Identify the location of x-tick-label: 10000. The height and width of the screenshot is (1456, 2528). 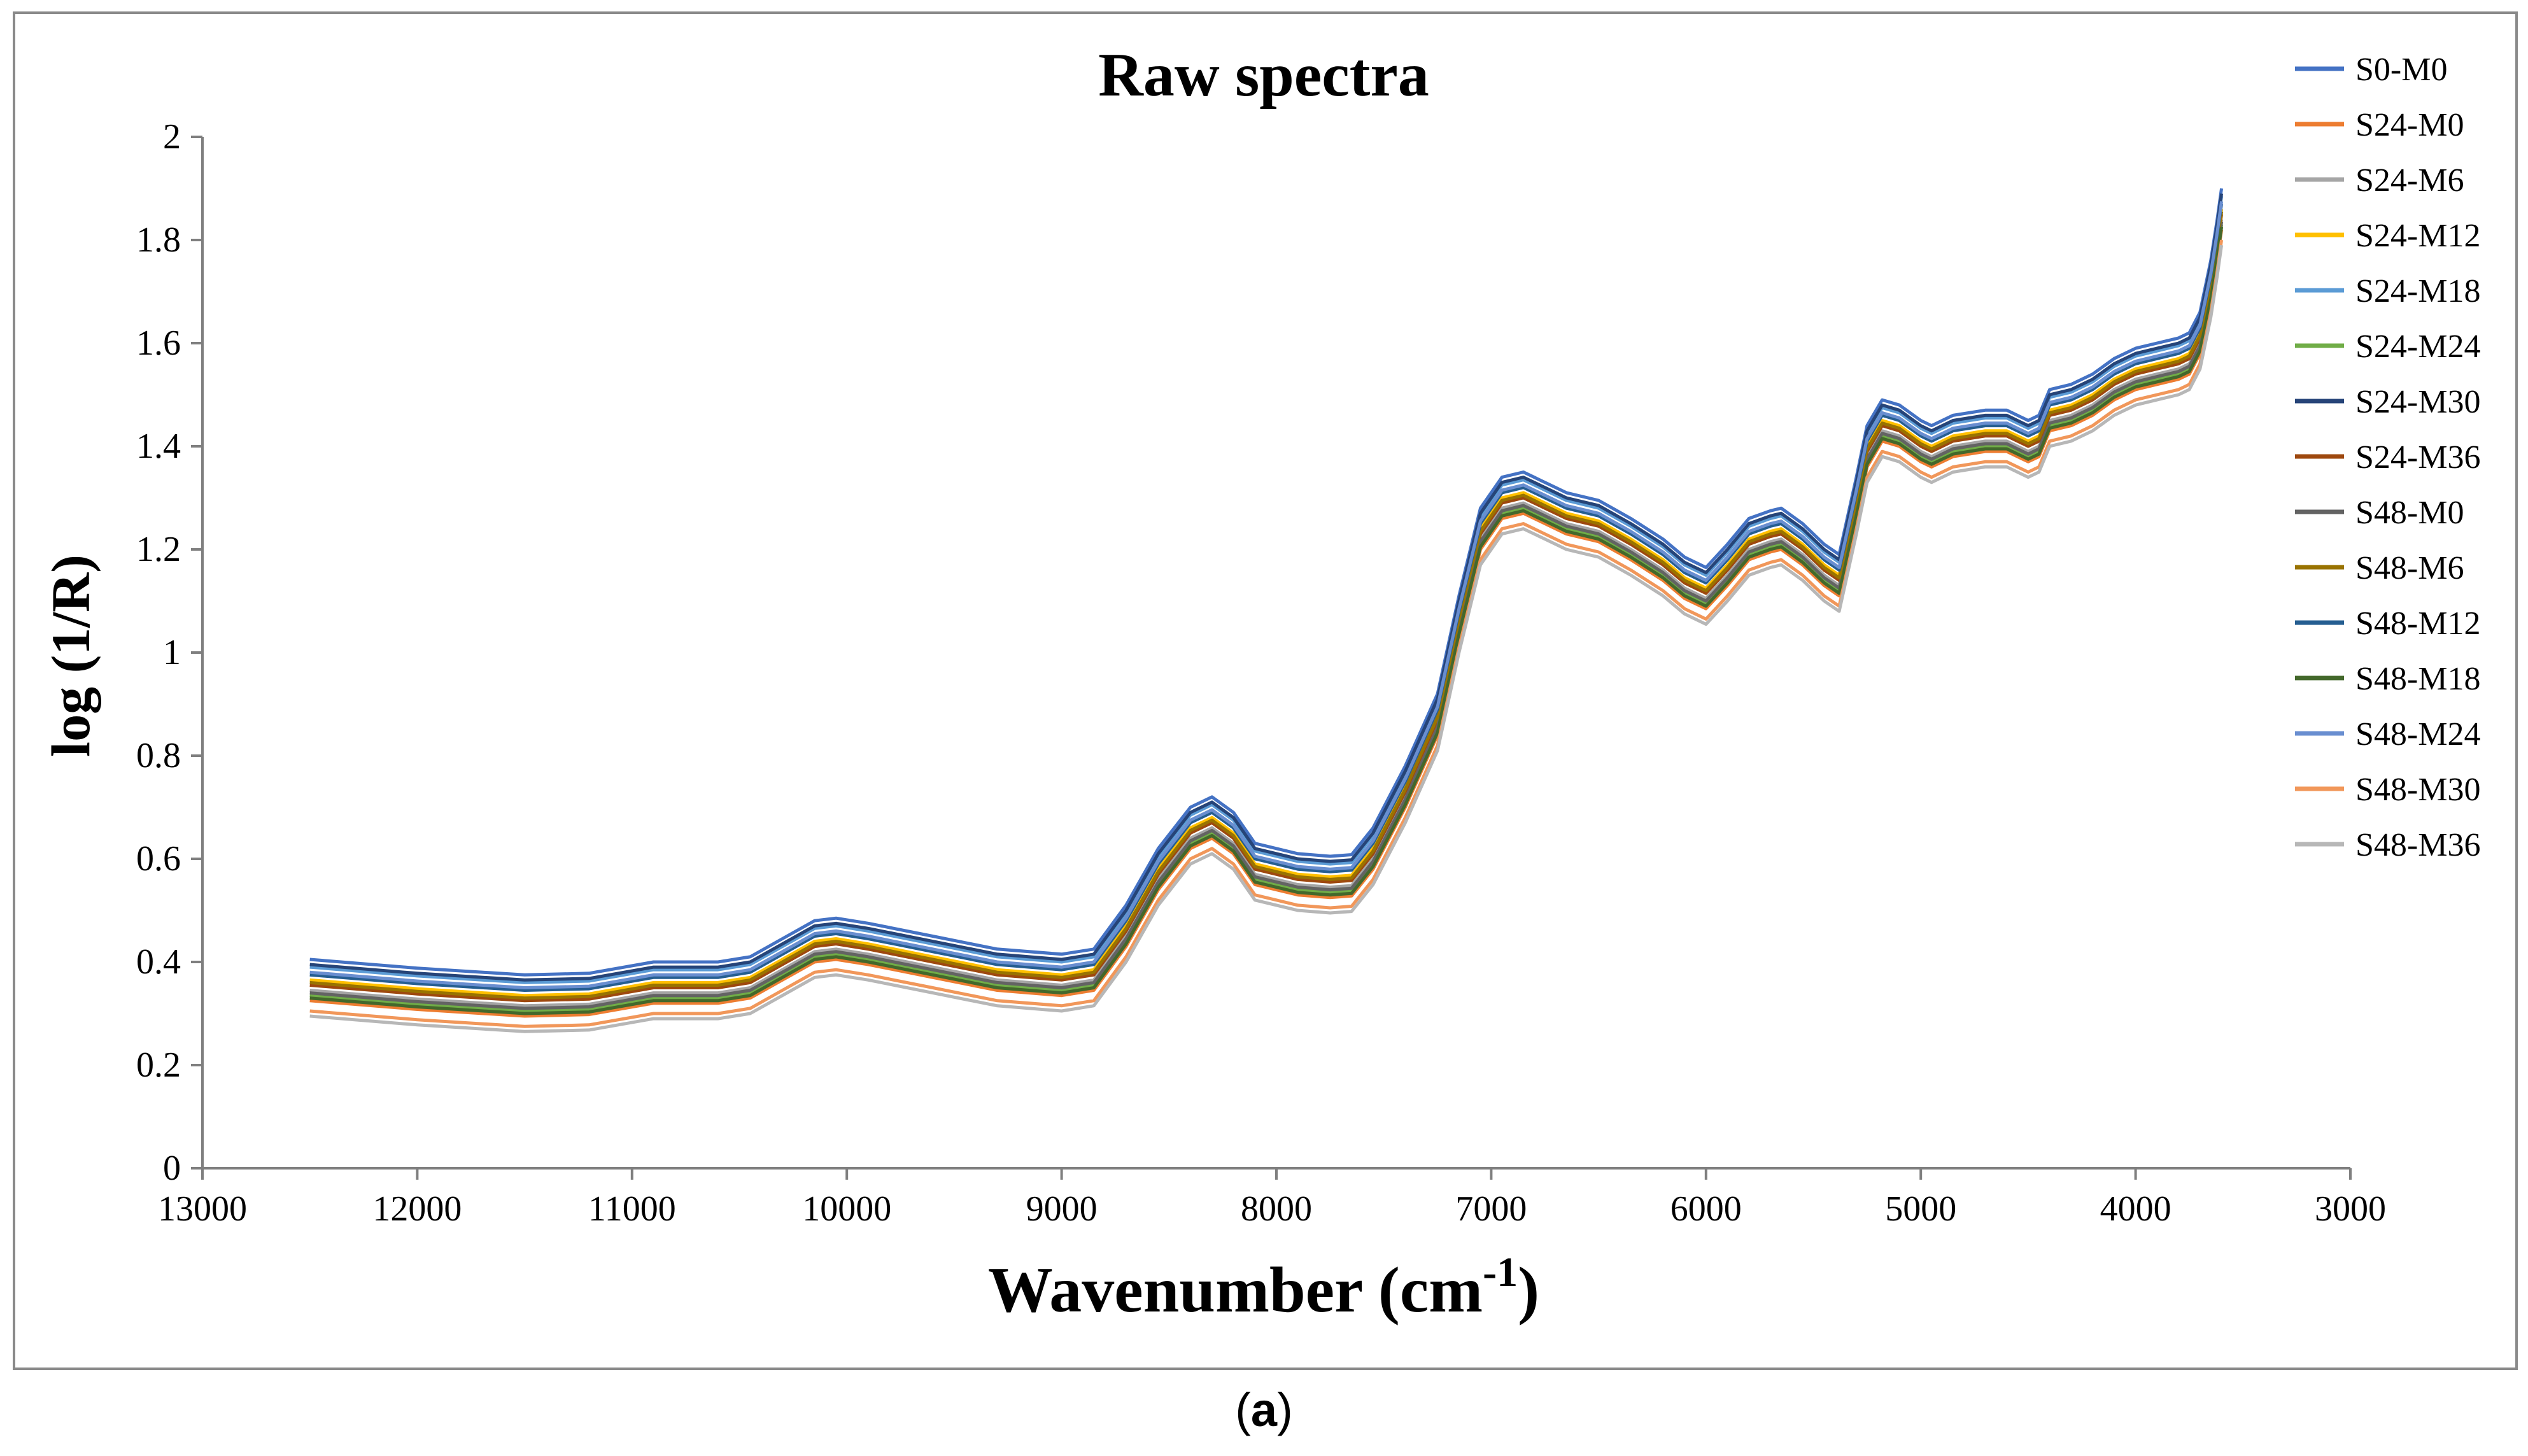
(846, 1209).